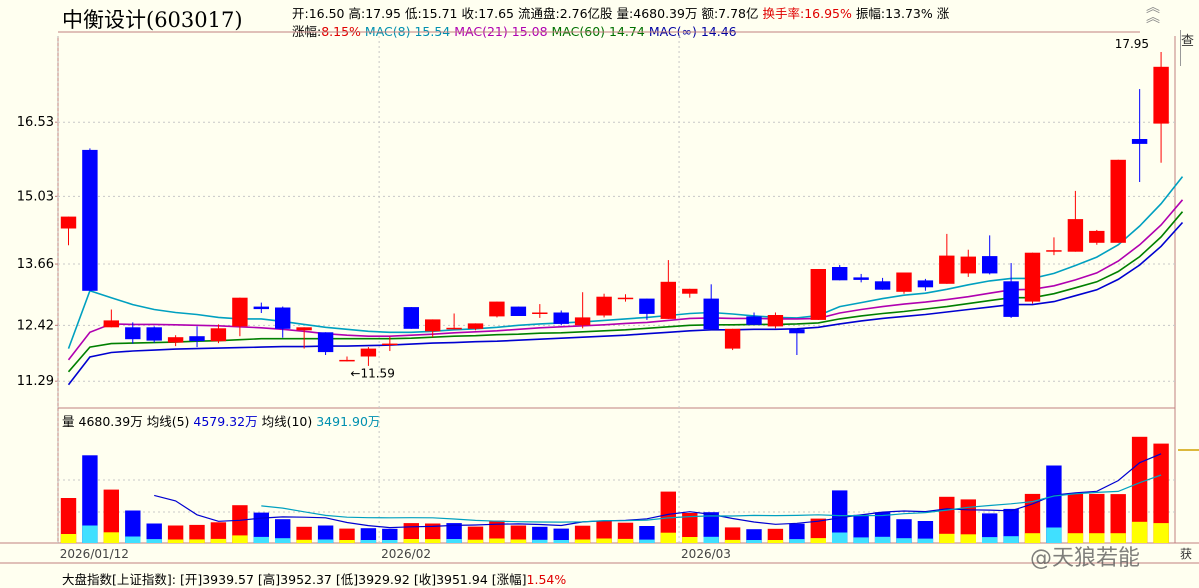 This screenshot has width=1199, height=588. What do you see at coordinates (1085, 558) in the screenshot?
I see `watermark: @天狼若能` at bounding box center [1085, 558].